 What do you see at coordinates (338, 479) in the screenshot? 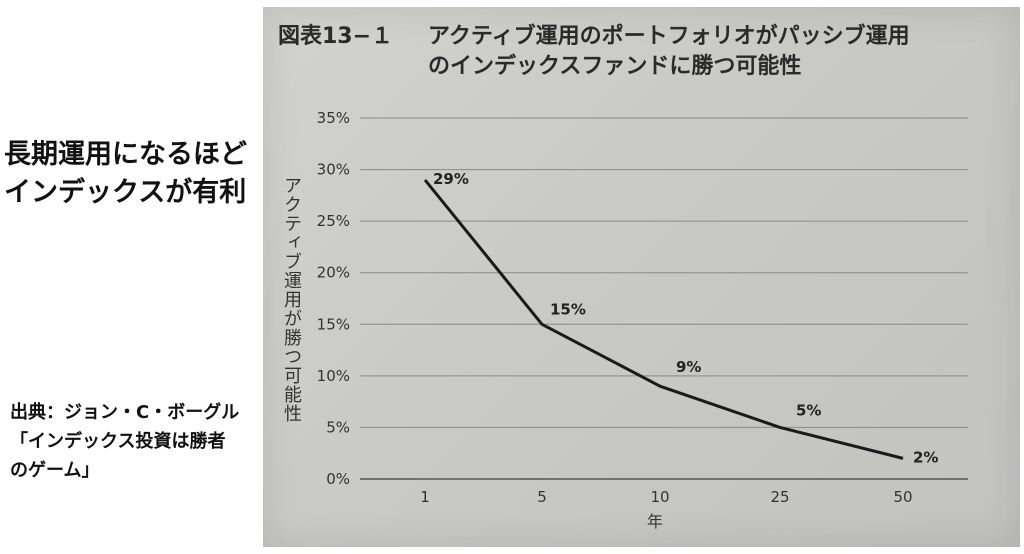
I see `y-tick-label: 0%` at bounding box center [338, 479].